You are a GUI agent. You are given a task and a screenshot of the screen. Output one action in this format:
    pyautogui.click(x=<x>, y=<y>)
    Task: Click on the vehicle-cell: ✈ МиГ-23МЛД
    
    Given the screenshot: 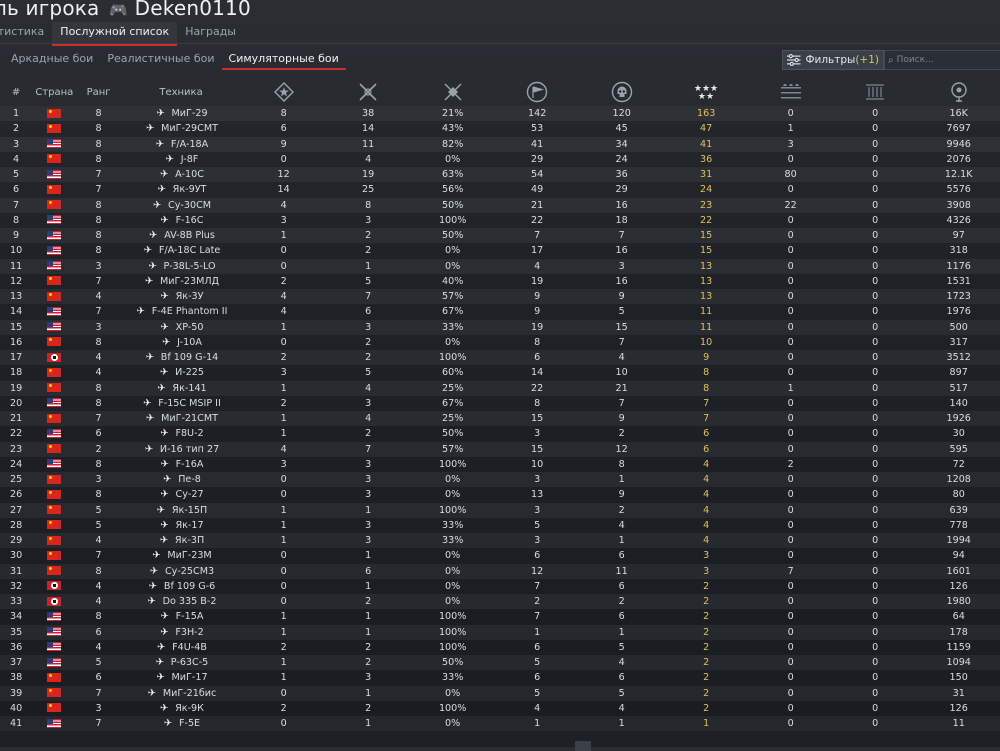 What is the action you would take?
    pyautogui.click(x=181, y=281)
    